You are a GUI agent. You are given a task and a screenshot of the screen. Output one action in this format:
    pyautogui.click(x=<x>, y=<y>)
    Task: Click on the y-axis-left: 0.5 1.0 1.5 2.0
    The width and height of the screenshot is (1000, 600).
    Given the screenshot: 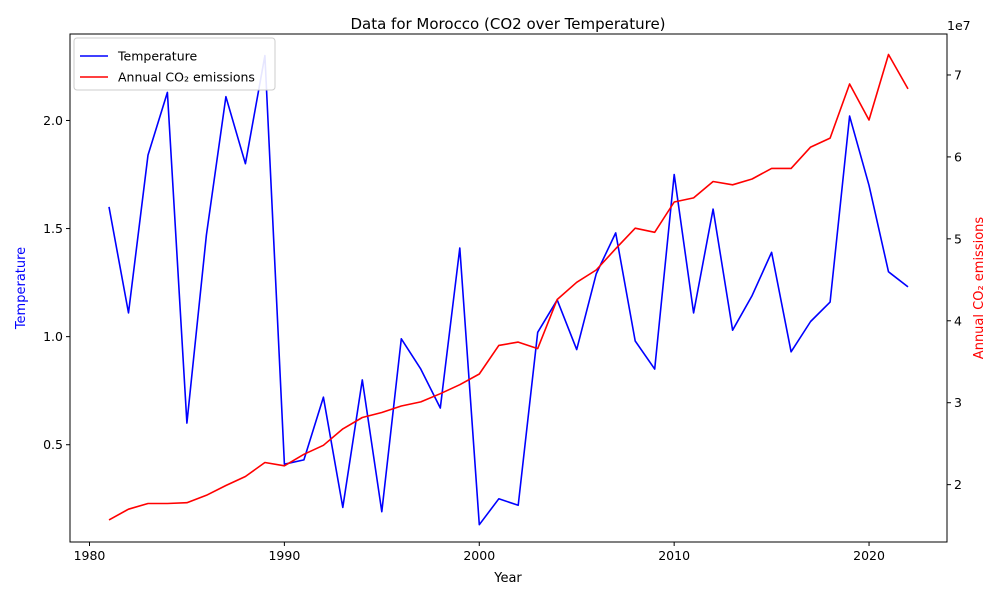 What is the action you would take?
    pyautogui.click(x=56, y=282)
    